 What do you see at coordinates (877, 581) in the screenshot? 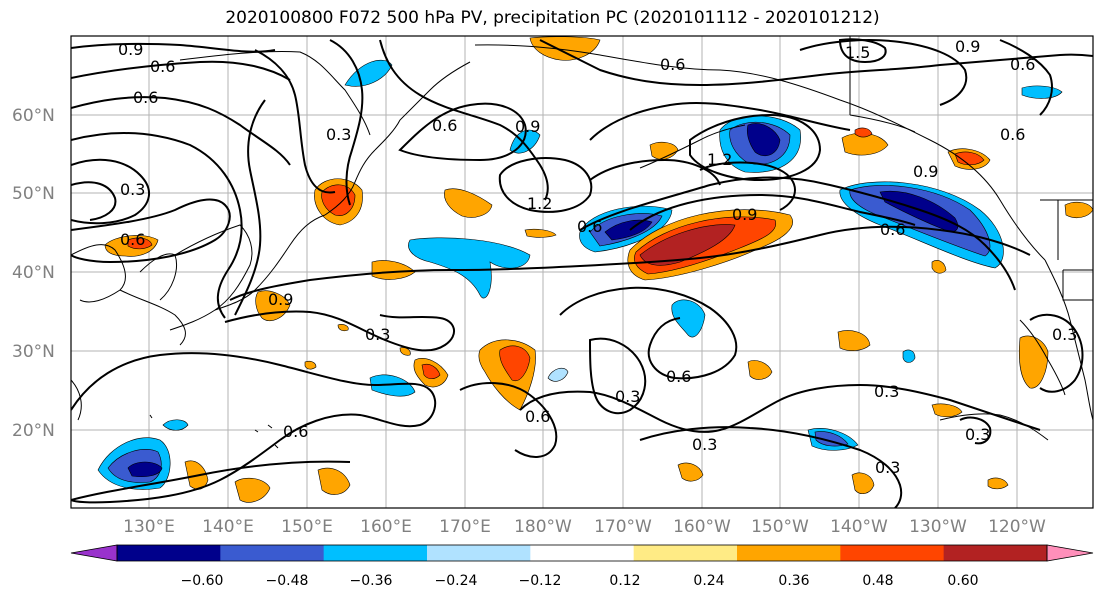
I see `colorbar-tick-label: 0.48` at bounding box center [877, 581].